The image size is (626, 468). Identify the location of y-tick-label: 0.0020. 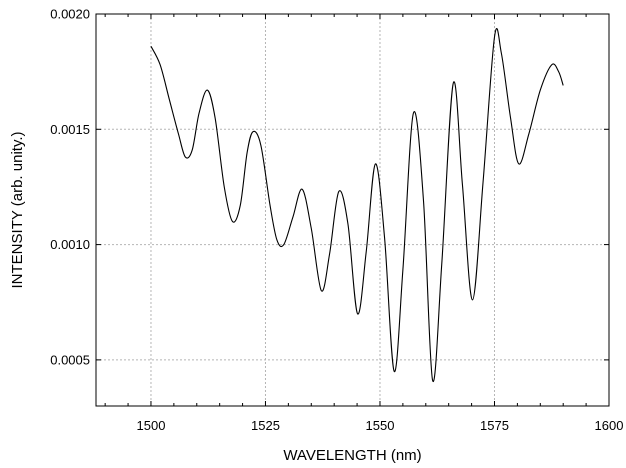
(70, 14).